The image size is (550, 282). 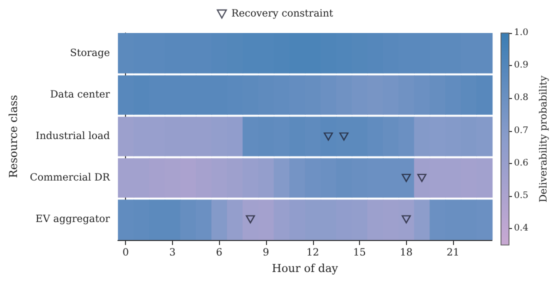 I want to click on color-bar-label: 0.7, so click(x=521, y=131).